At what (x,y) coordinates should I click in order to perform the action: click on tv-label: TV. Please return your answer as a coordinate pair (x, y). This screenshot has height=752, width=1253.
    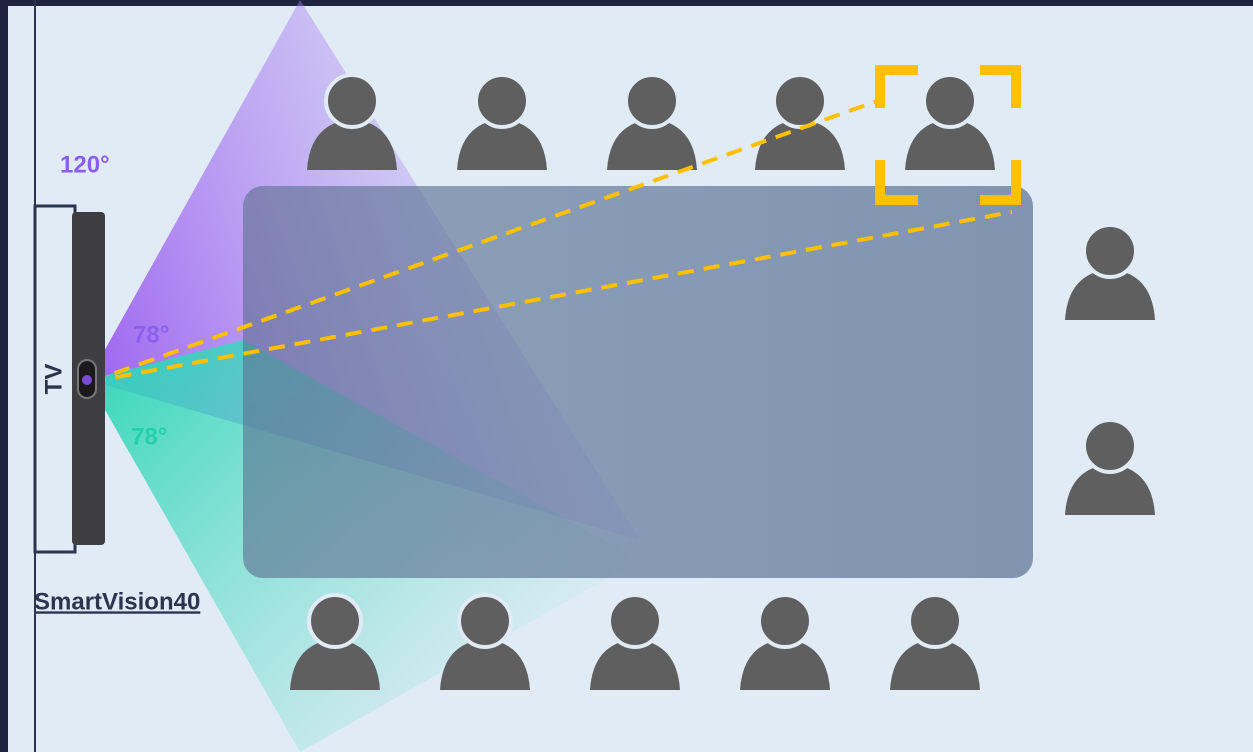
    Looking at the image, I should click on (53, 379).